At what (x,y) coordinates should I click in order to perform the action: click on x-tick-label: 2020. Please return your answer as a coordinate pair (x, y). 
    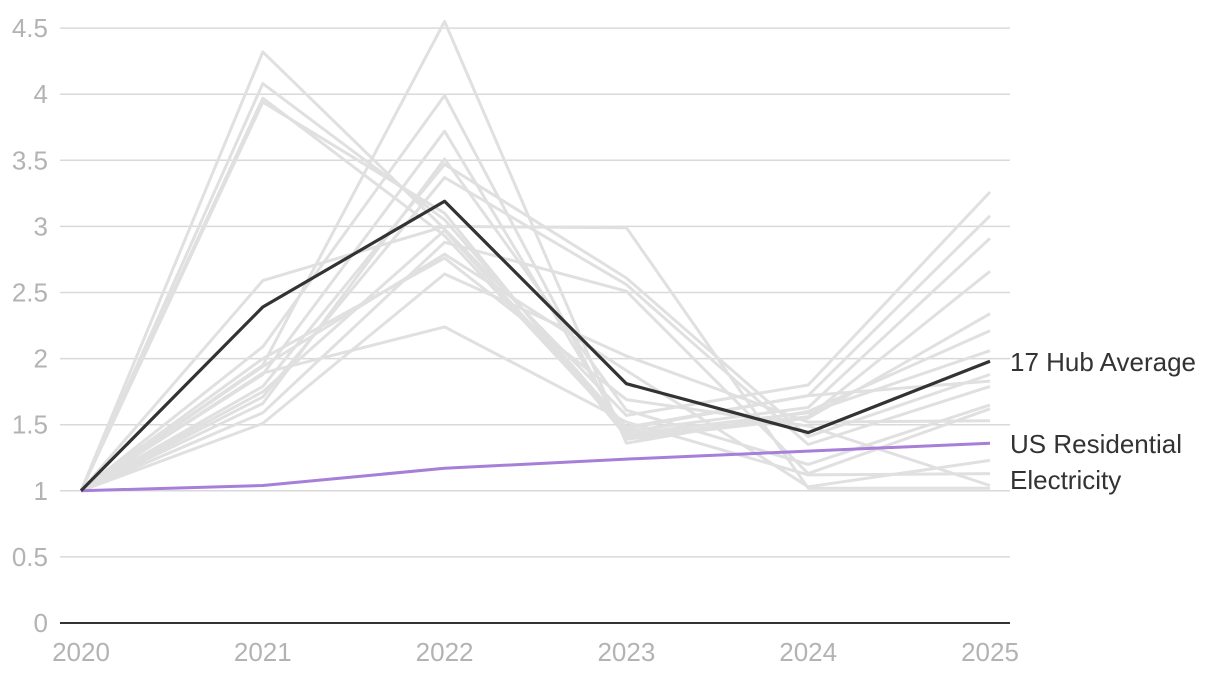
    Looking at the image, I should click on (81, 652).